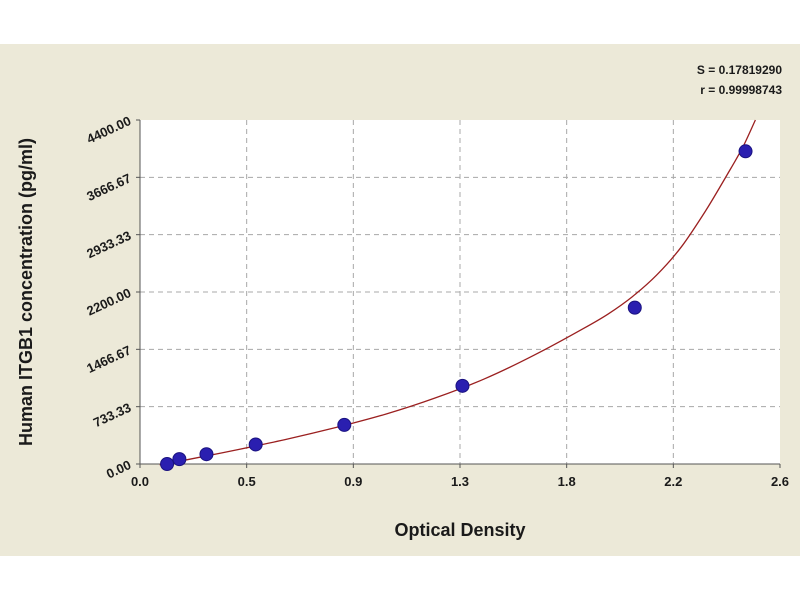 This screenshot has width=800, height=600. Describe the element at coordinates (459, 530) in the screenshot. I see `x-axis-title: Optical Density` at that location.